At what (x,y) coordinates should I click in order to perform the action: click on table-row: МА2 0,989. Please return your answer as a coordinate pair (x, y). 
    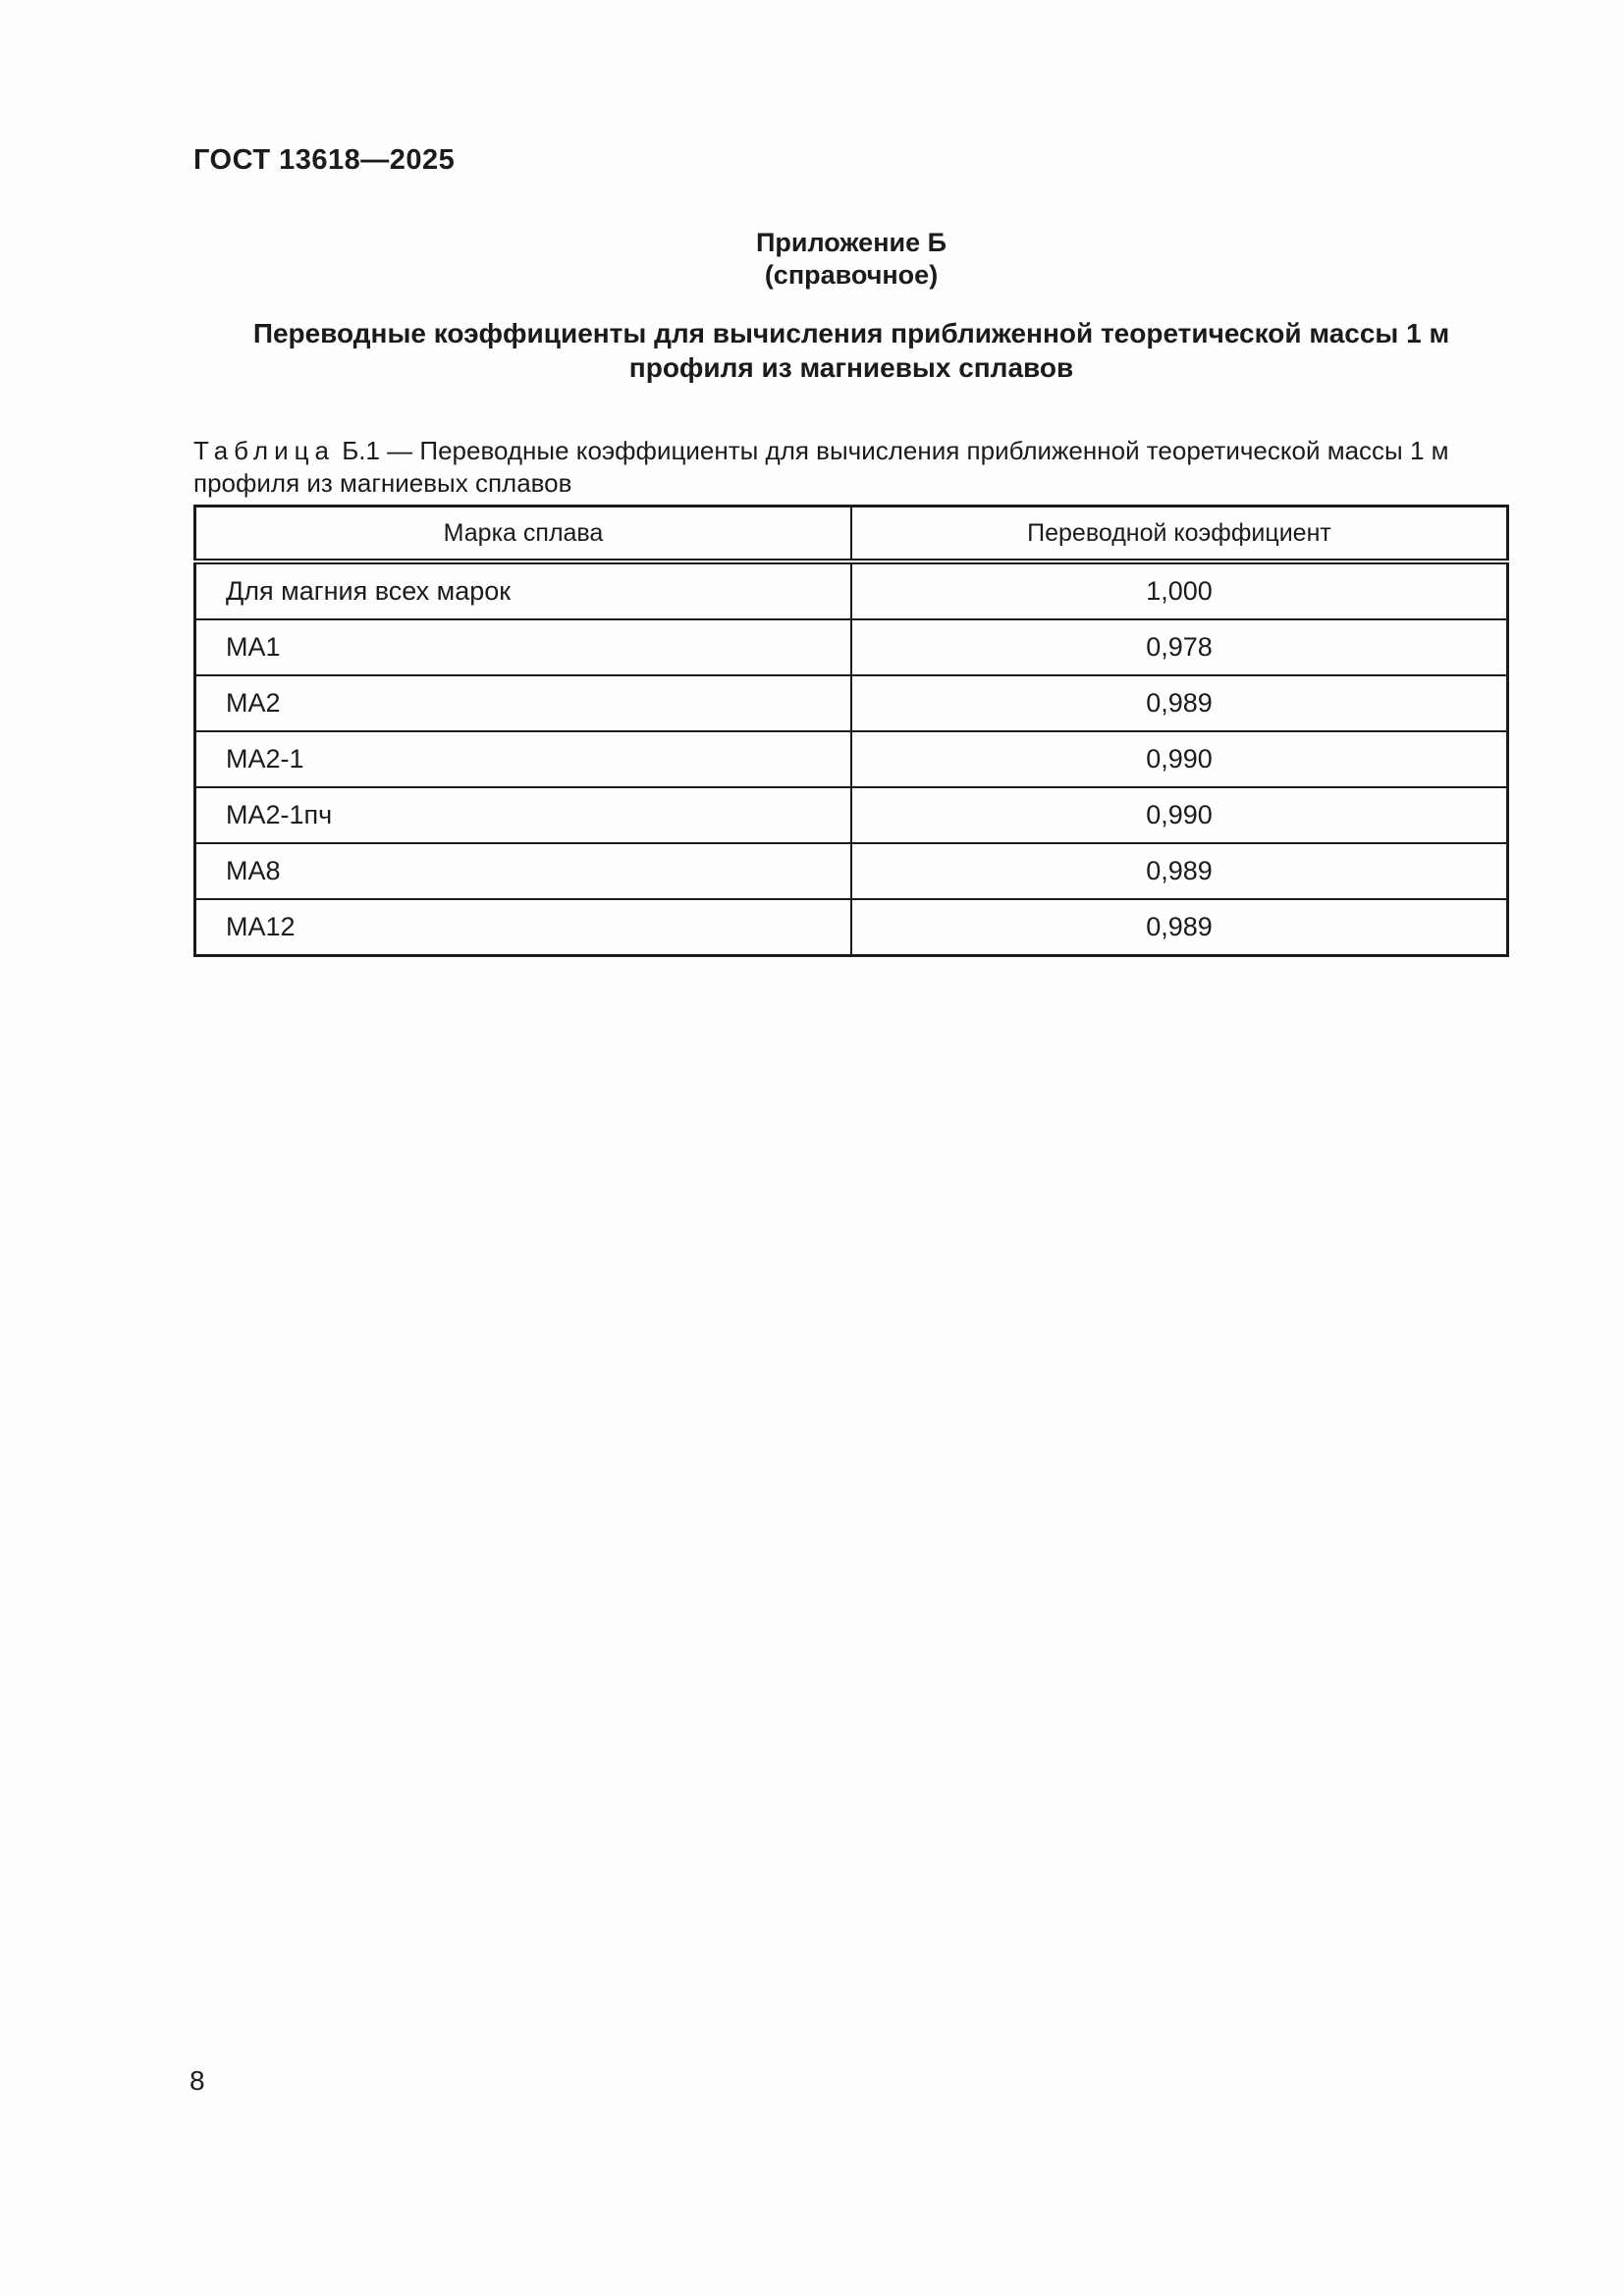
    Looking at the image, I should click on (851, 703).